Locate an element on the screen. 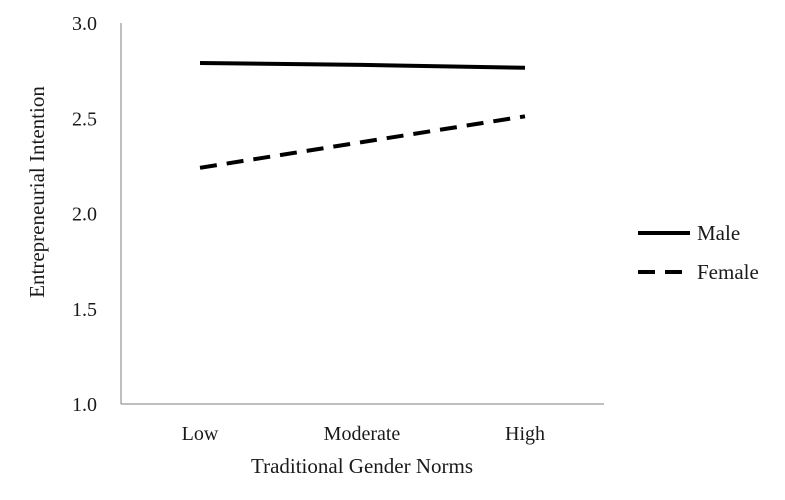 The image size is (785, 500). y-tick-label: 3.0 is located at coordinates (84, 24).